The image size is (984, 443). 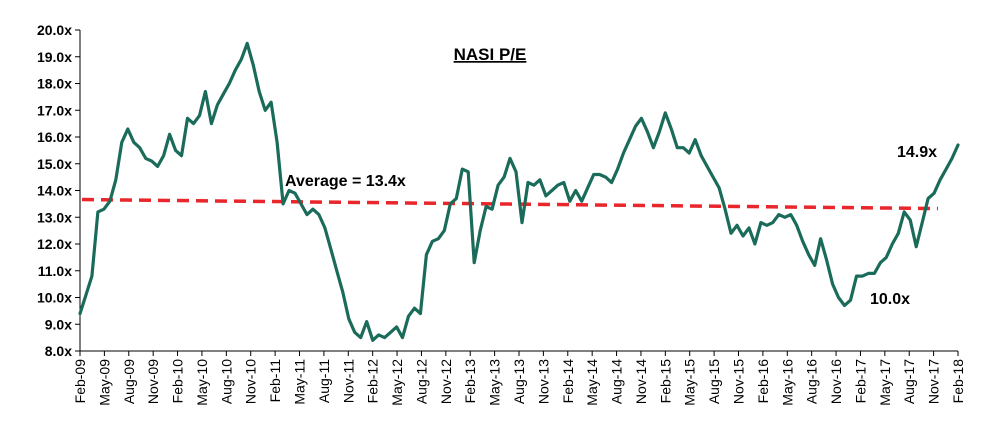 I want to click on x-tick-label: Nov-12, so click(x=446, y=381).